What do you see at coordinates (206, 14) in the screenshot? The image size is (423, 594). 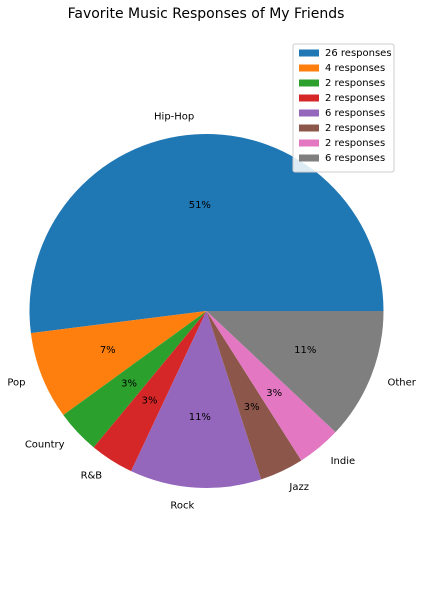 I see `chart-title: Favorite Music Responses of My Friends` at bounding box center [206, 14].